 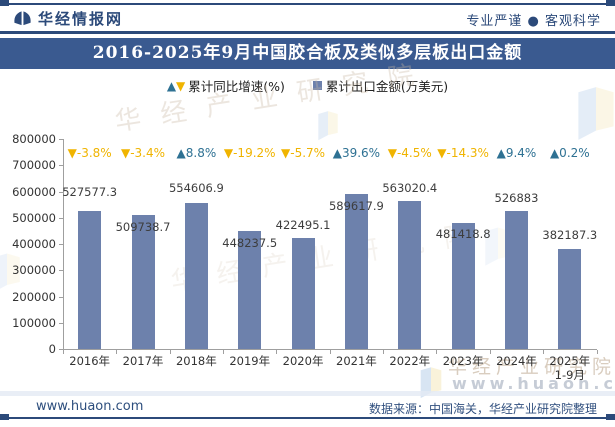 I want to click on legend-growth-label: 累计同比增速(%), so click(x=236, y=86).